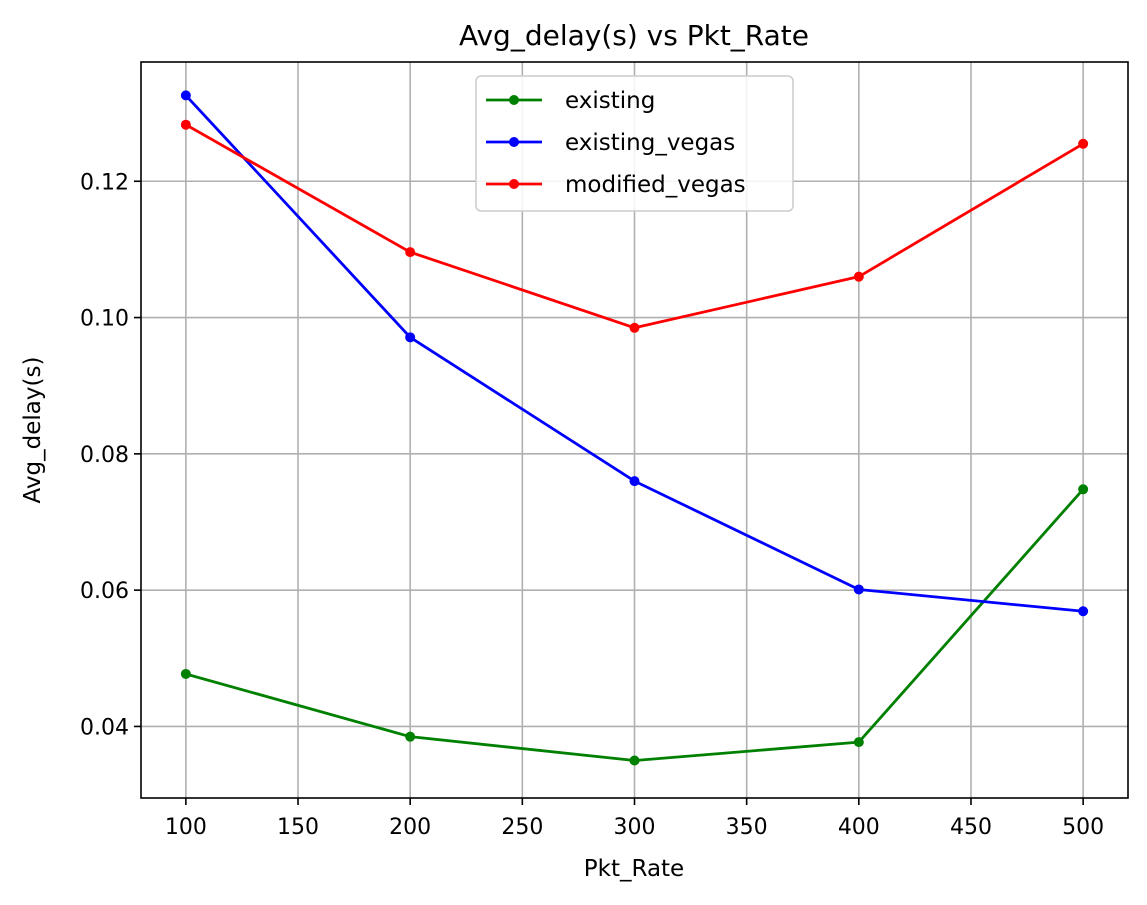  Describe the element at coordinates (655, 185) in the screenshot. I see `legend-label: modified_vegas` at that location.